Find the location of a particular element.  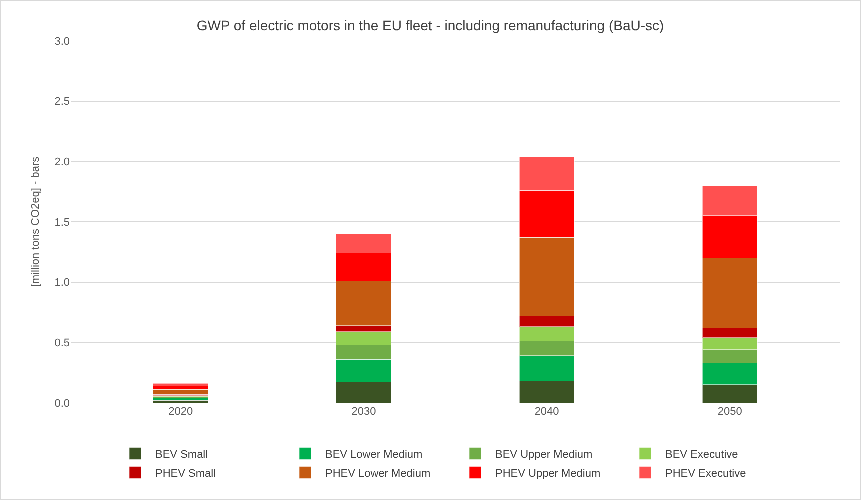

legend-label: BEV Executive is located at coordinates (702, 454).